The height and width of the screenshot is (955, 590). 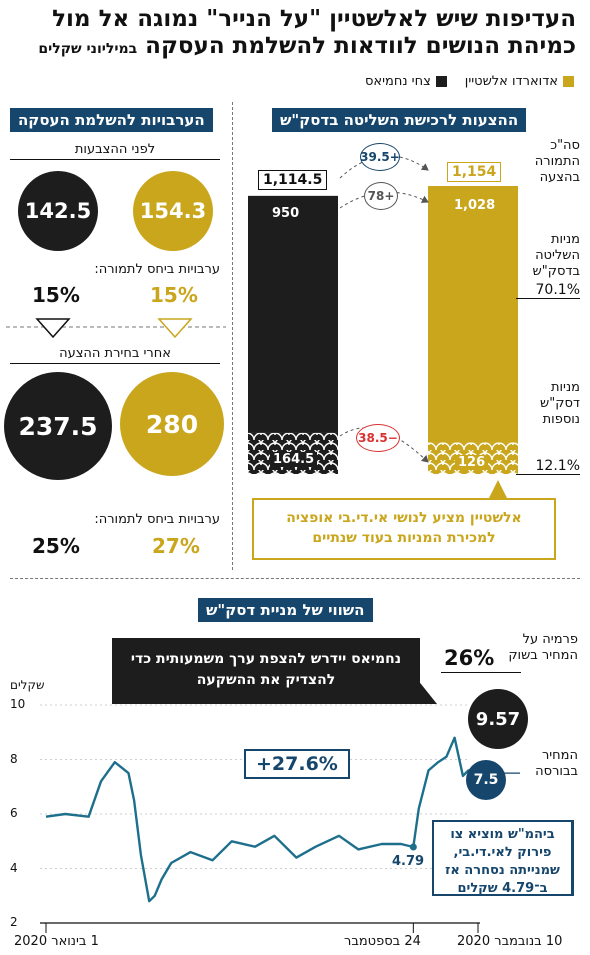 I want to click on stock-heading: השווי של מניית דסק"ש, so click(x=285, y=610).